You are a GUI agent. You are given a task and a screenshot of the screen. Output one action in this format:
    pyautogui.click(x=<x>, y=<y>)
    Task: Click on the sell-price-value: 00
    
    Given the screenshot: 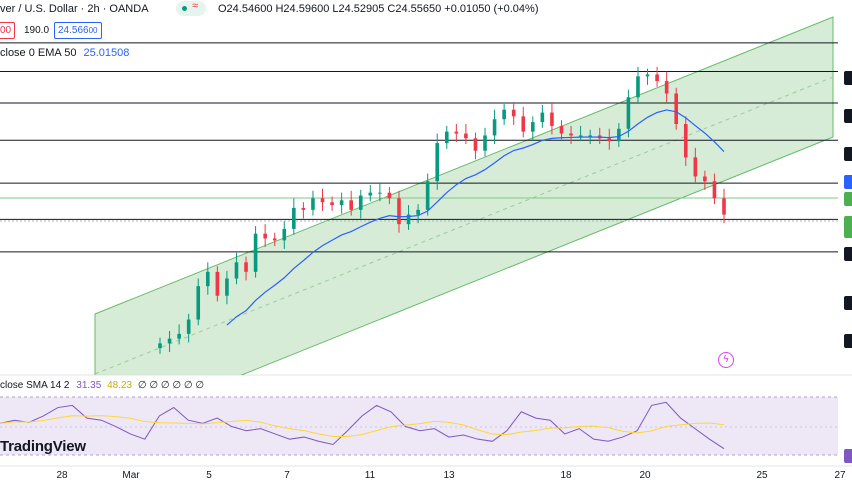 What is the action you would take?
    pyautogui.click(x=6, y=30)
    